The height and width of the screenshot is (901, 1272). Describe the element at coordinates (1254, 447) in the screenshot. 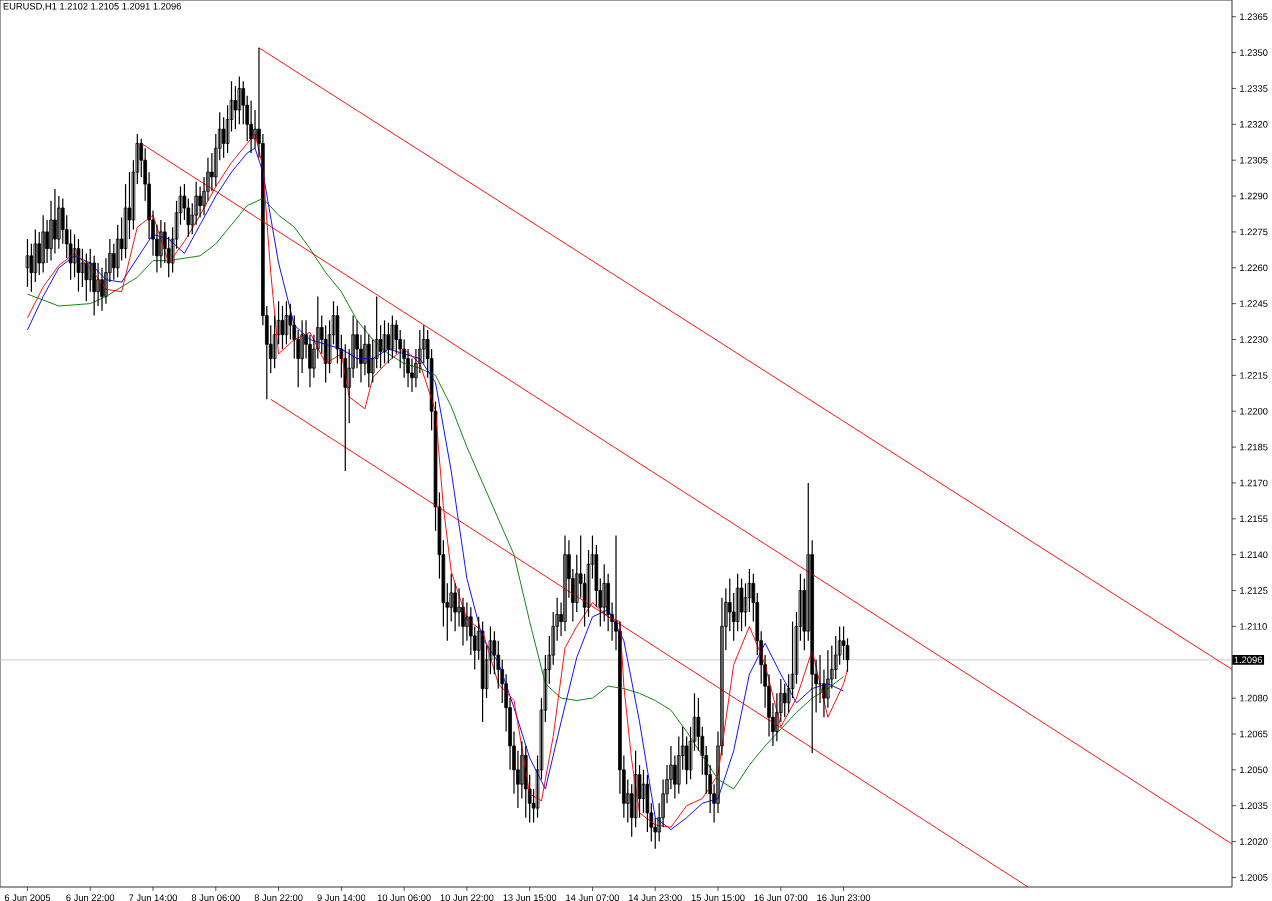

I see `y-tick-label: 1.2185` at that location.